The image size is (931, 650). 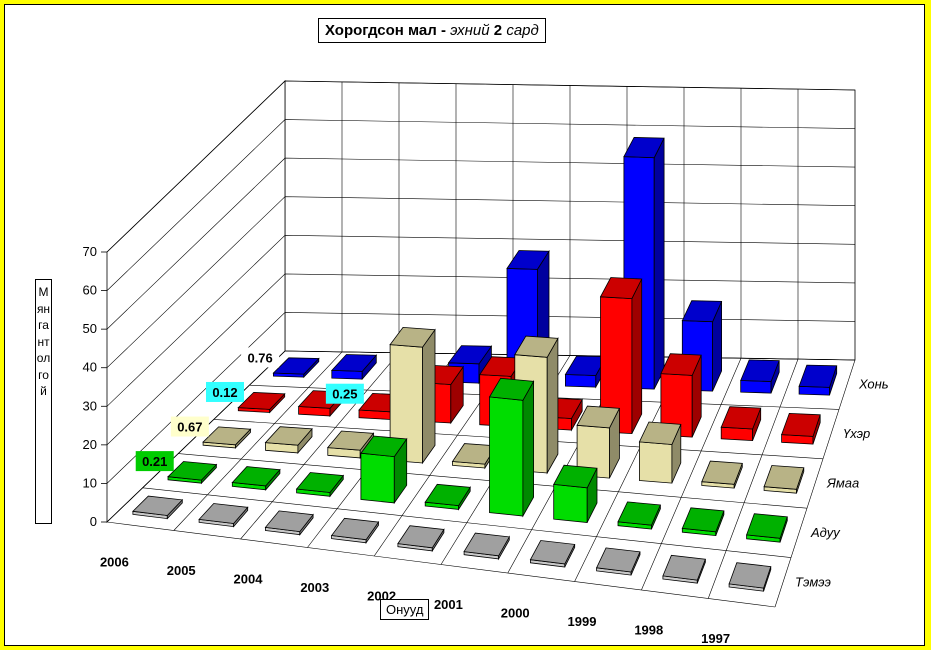 I want to click on bar-Адуу-1998, so click(x=703, y=522).